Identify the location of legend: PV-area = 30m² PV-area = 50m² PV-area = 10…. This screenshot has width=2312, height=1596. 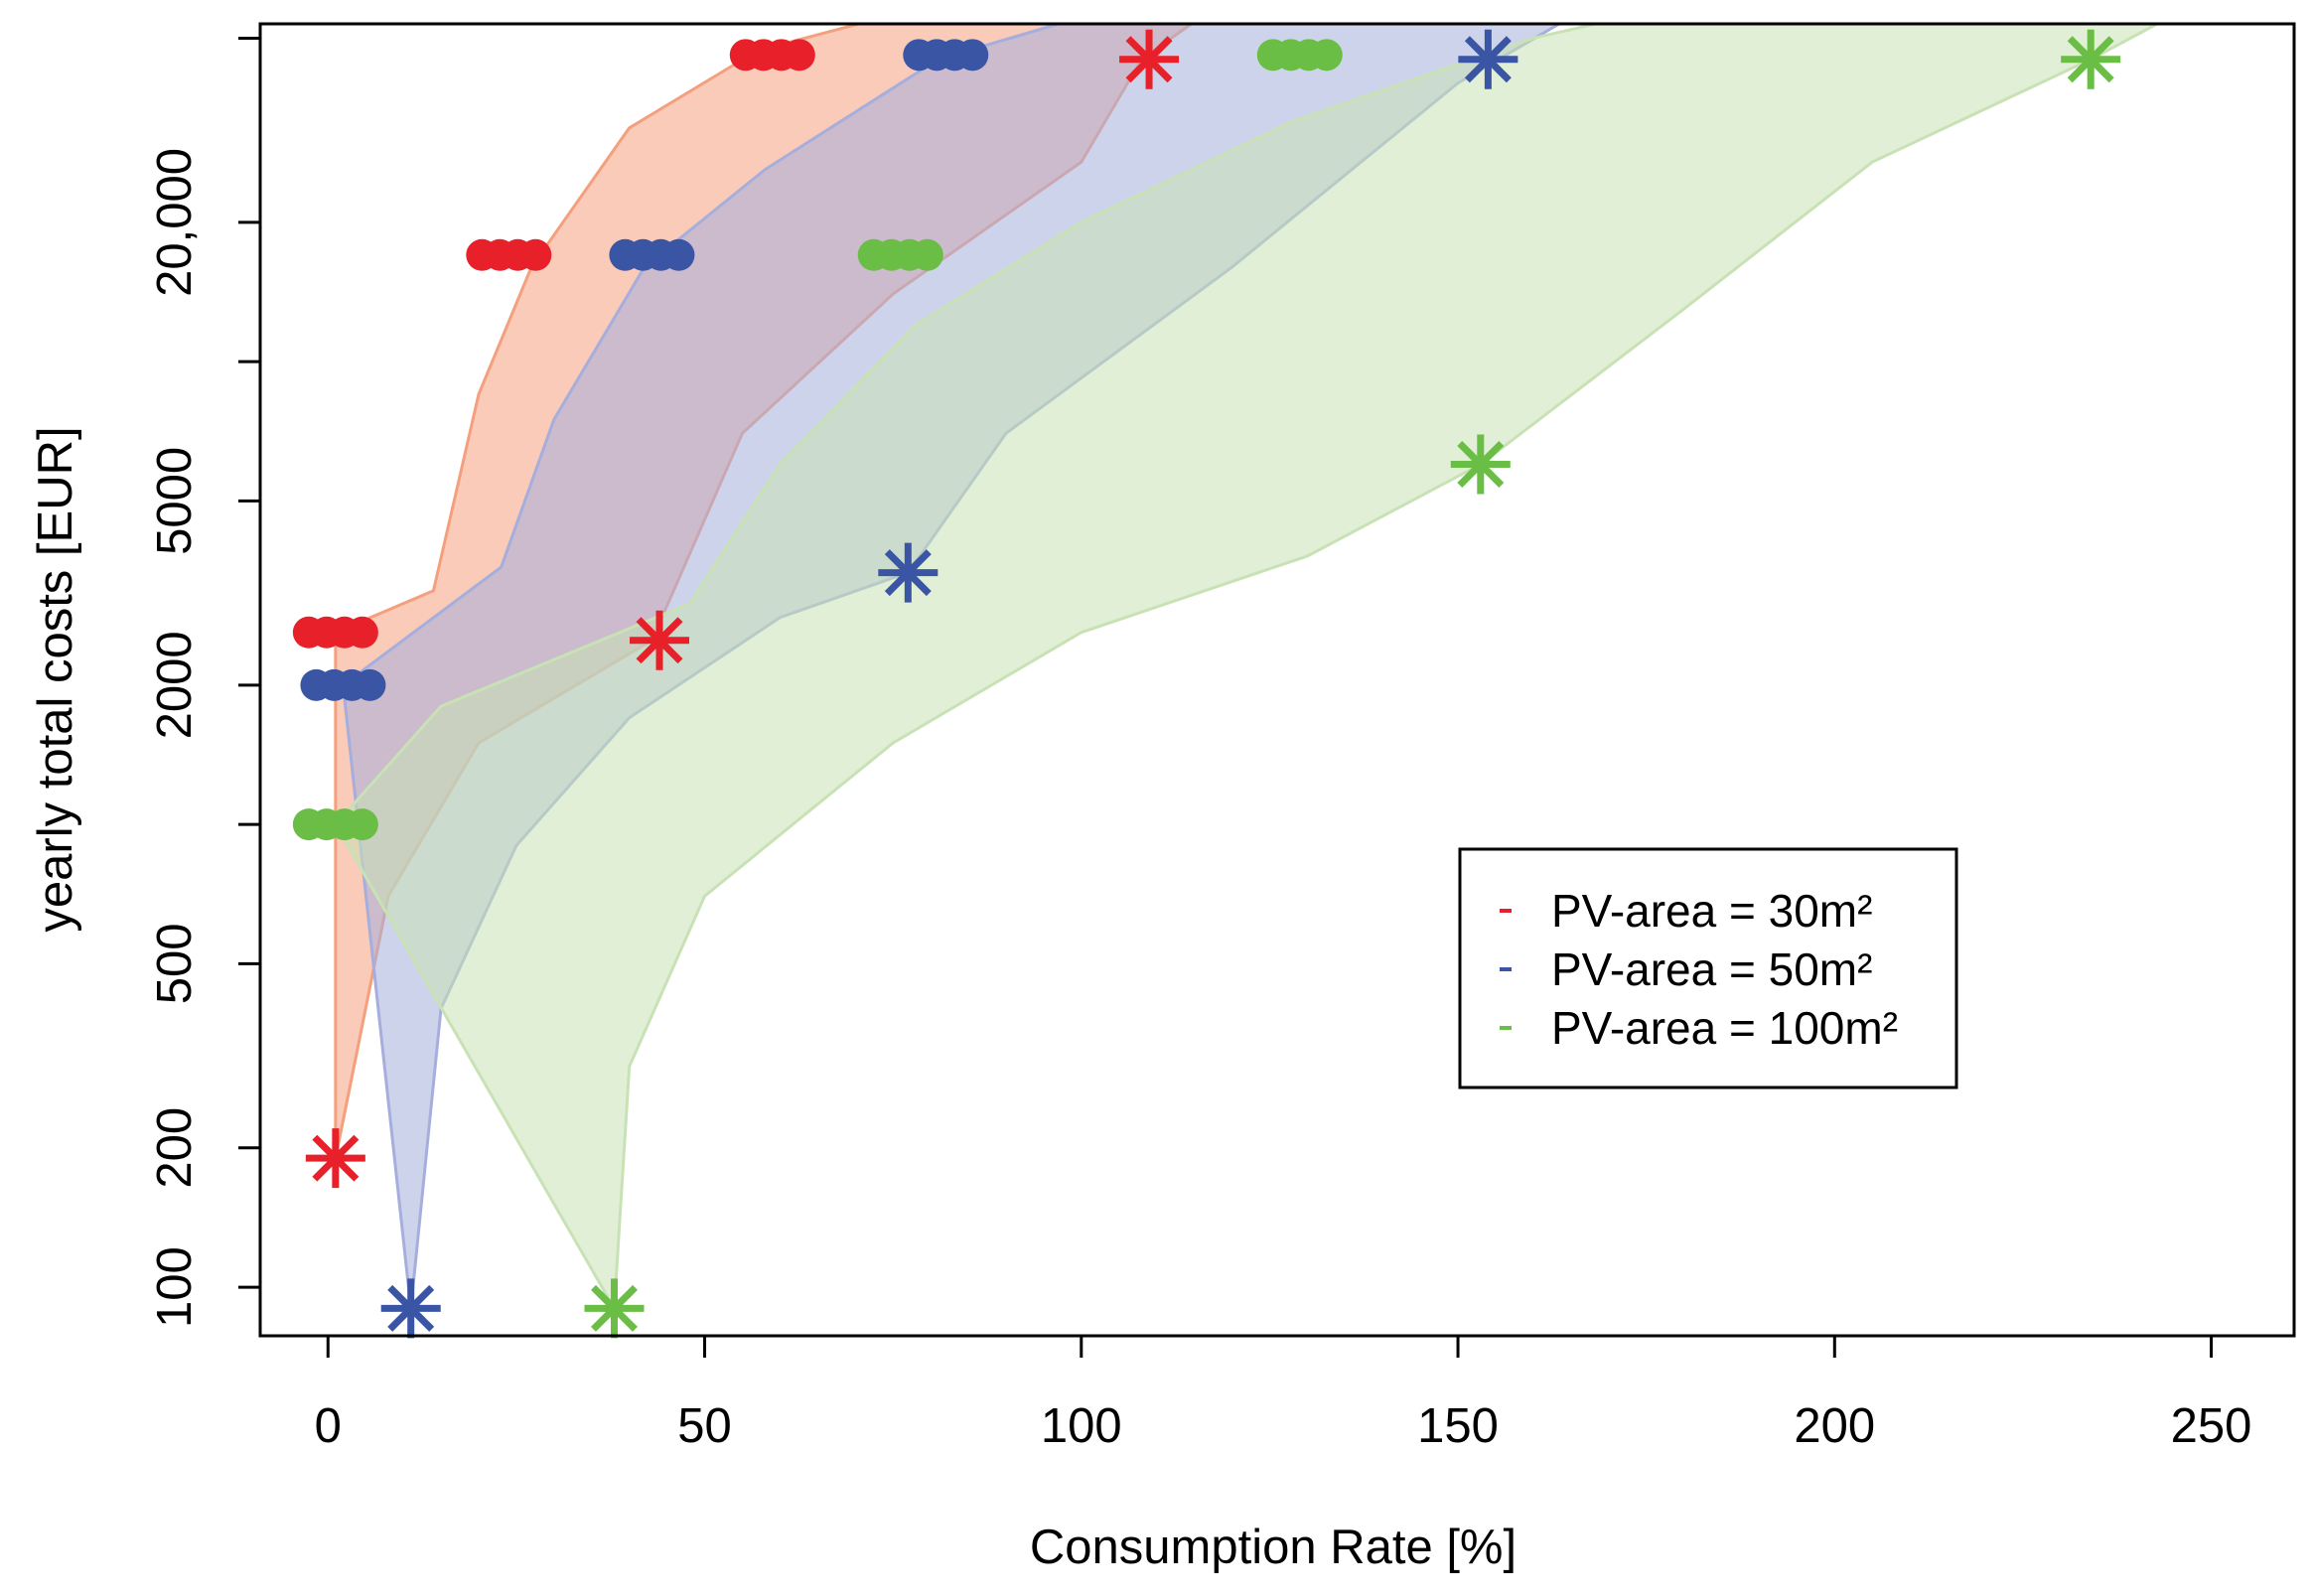
(1708, 968).